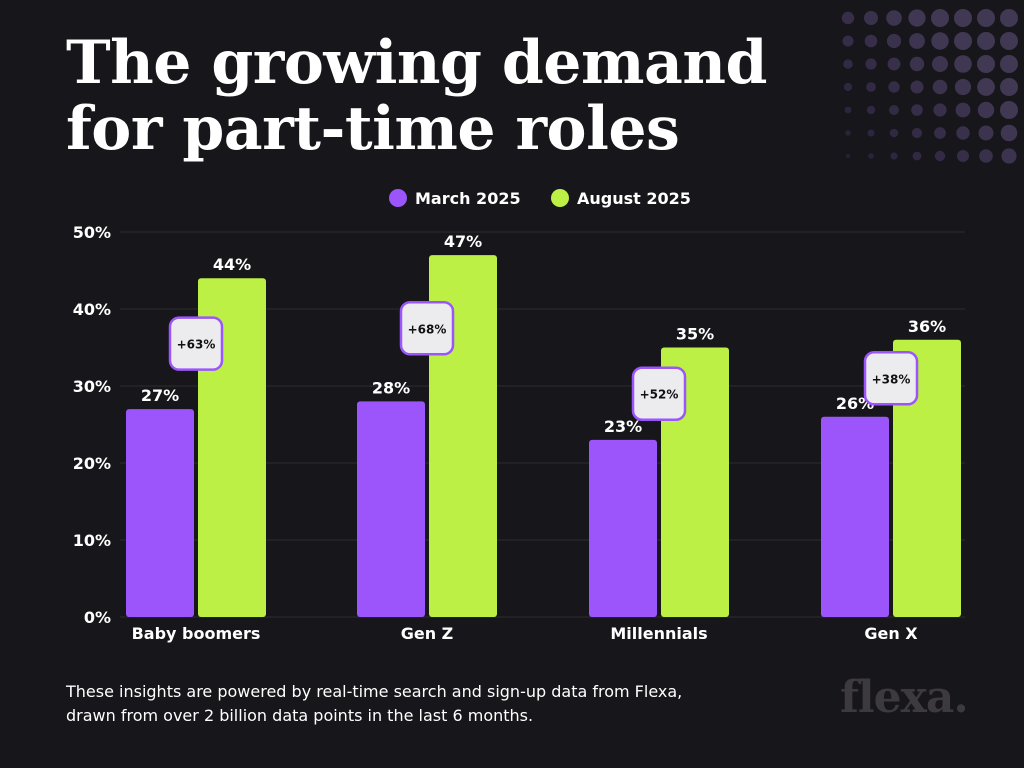 The image size is (1024, 768). What do you see at coordinates (196, 633) in the screenshot?
I see `x-tick-label: Baby boomers` at bounding box center [196, 633].